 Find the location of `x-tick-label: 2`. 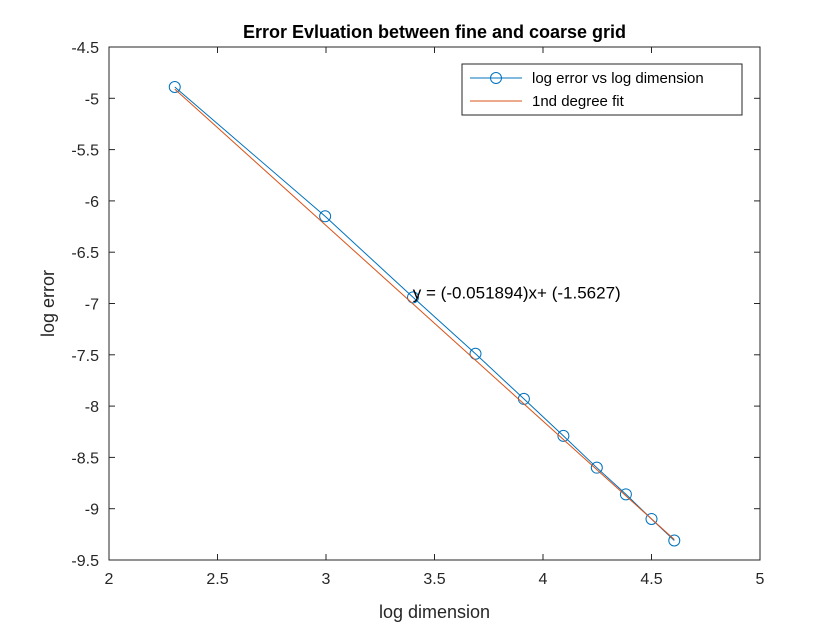

x-tick-label: 2 is located at coordinates (109, 579).